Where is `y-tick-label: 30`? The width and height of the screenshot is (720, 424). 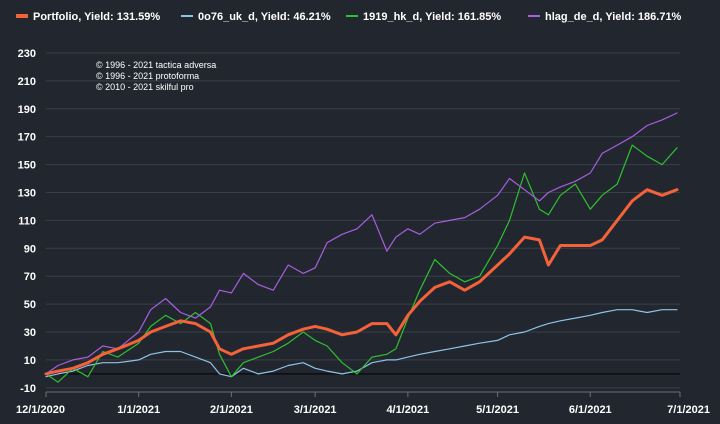 y-tick-label: 30 is located at coordinates (30, 333).